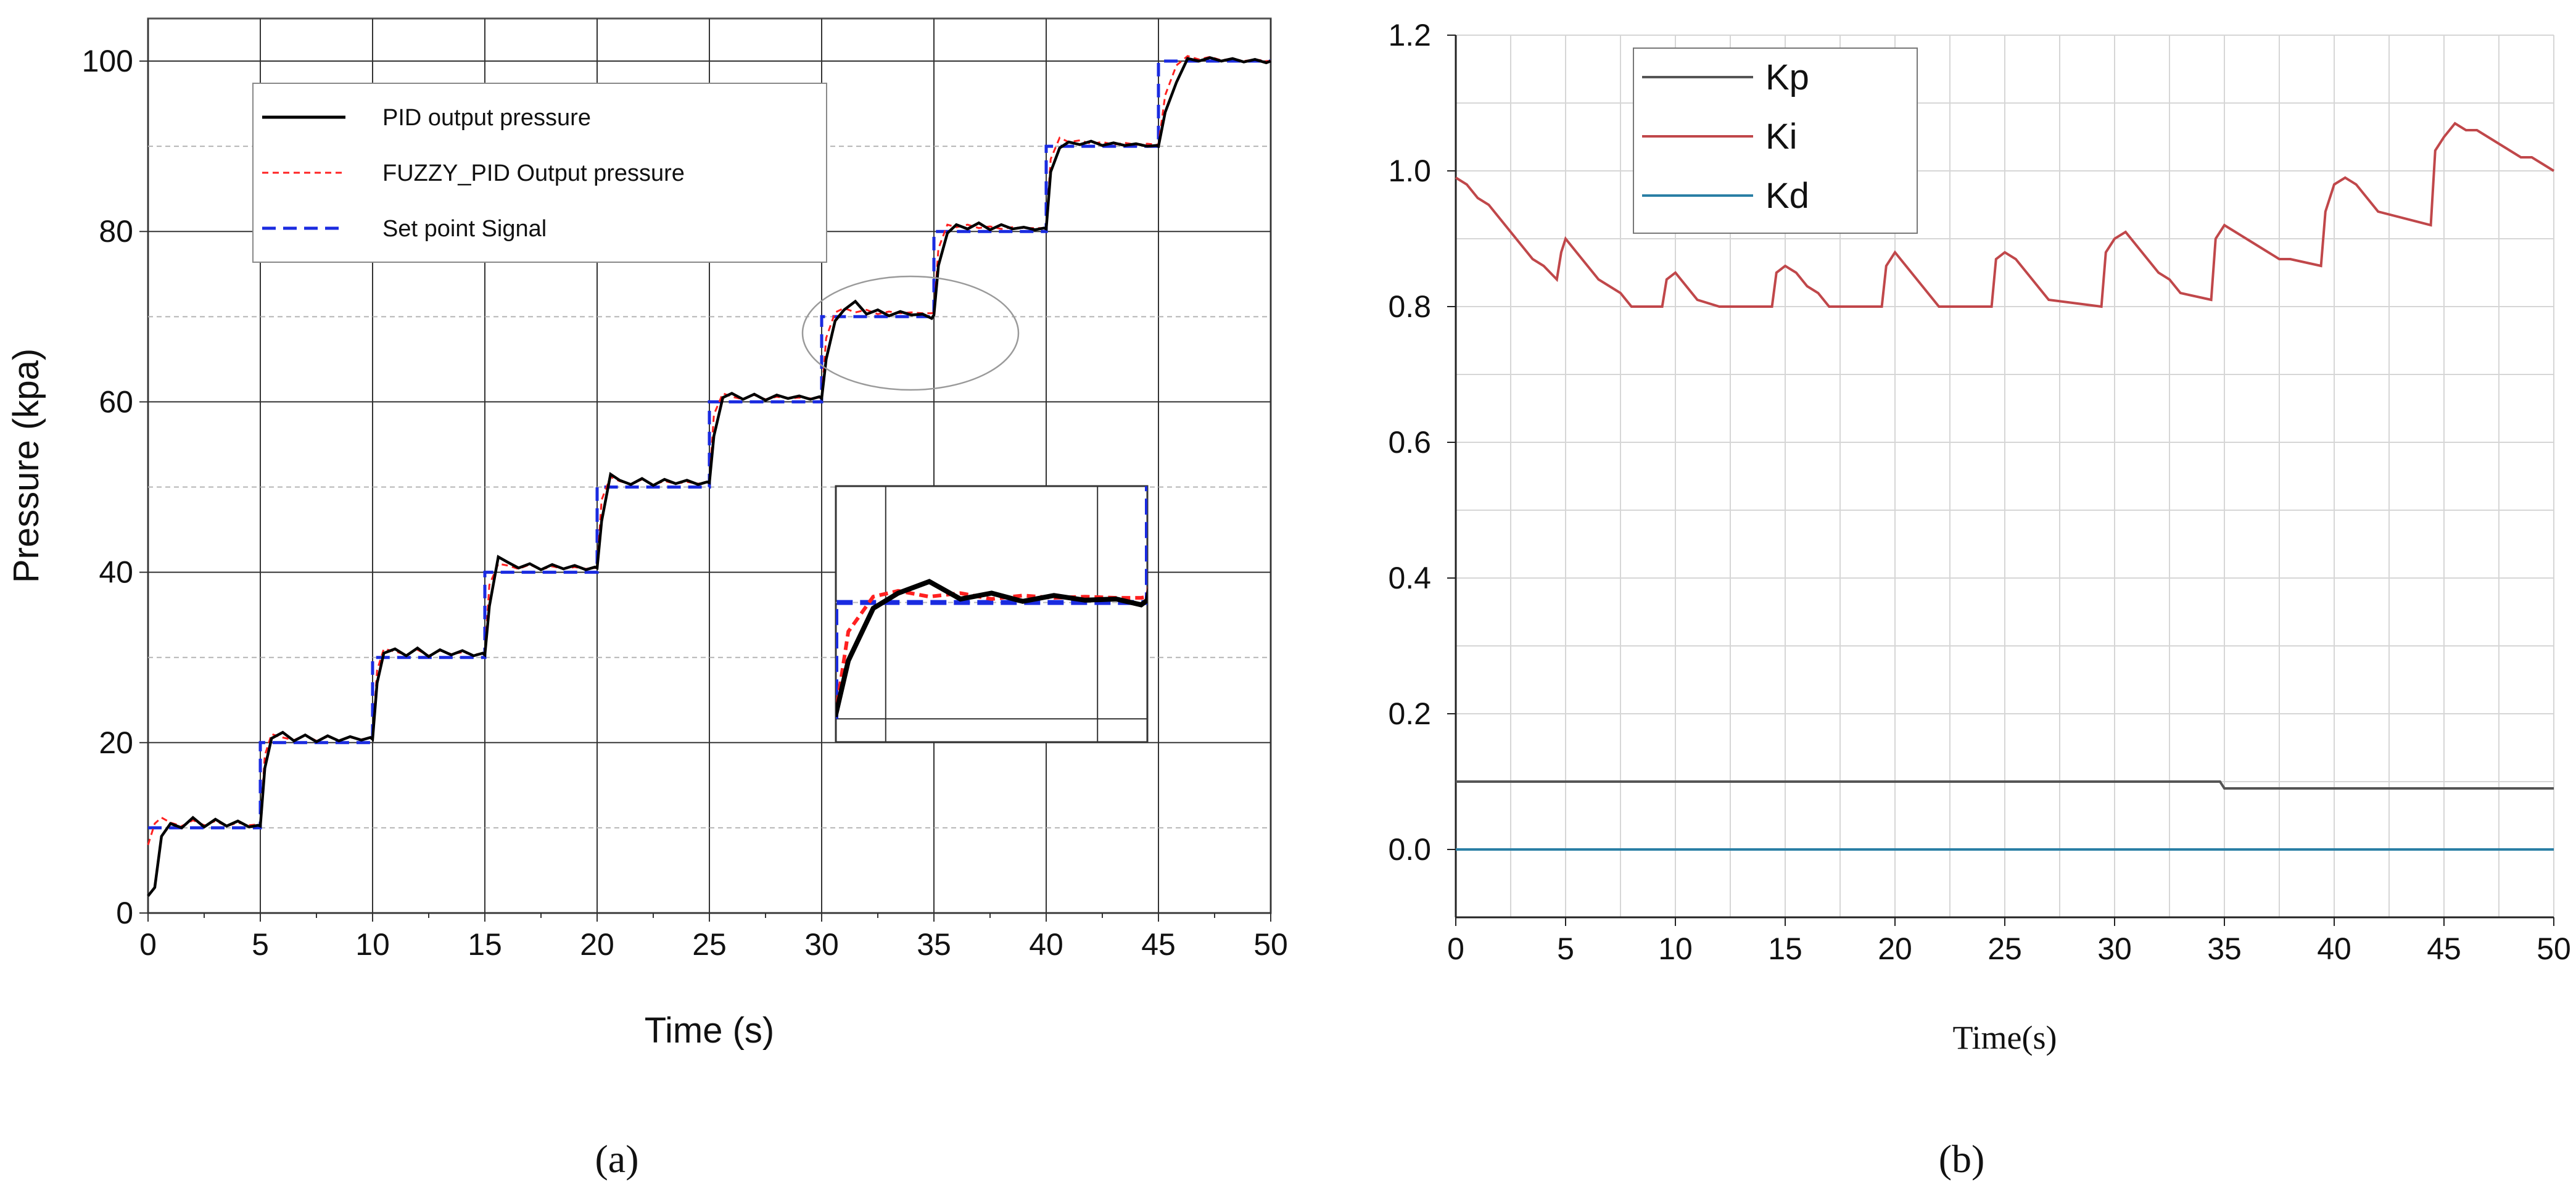 The image size is (2576, 1190). I want to click on legend-label: Kd, so click(1787, 196).